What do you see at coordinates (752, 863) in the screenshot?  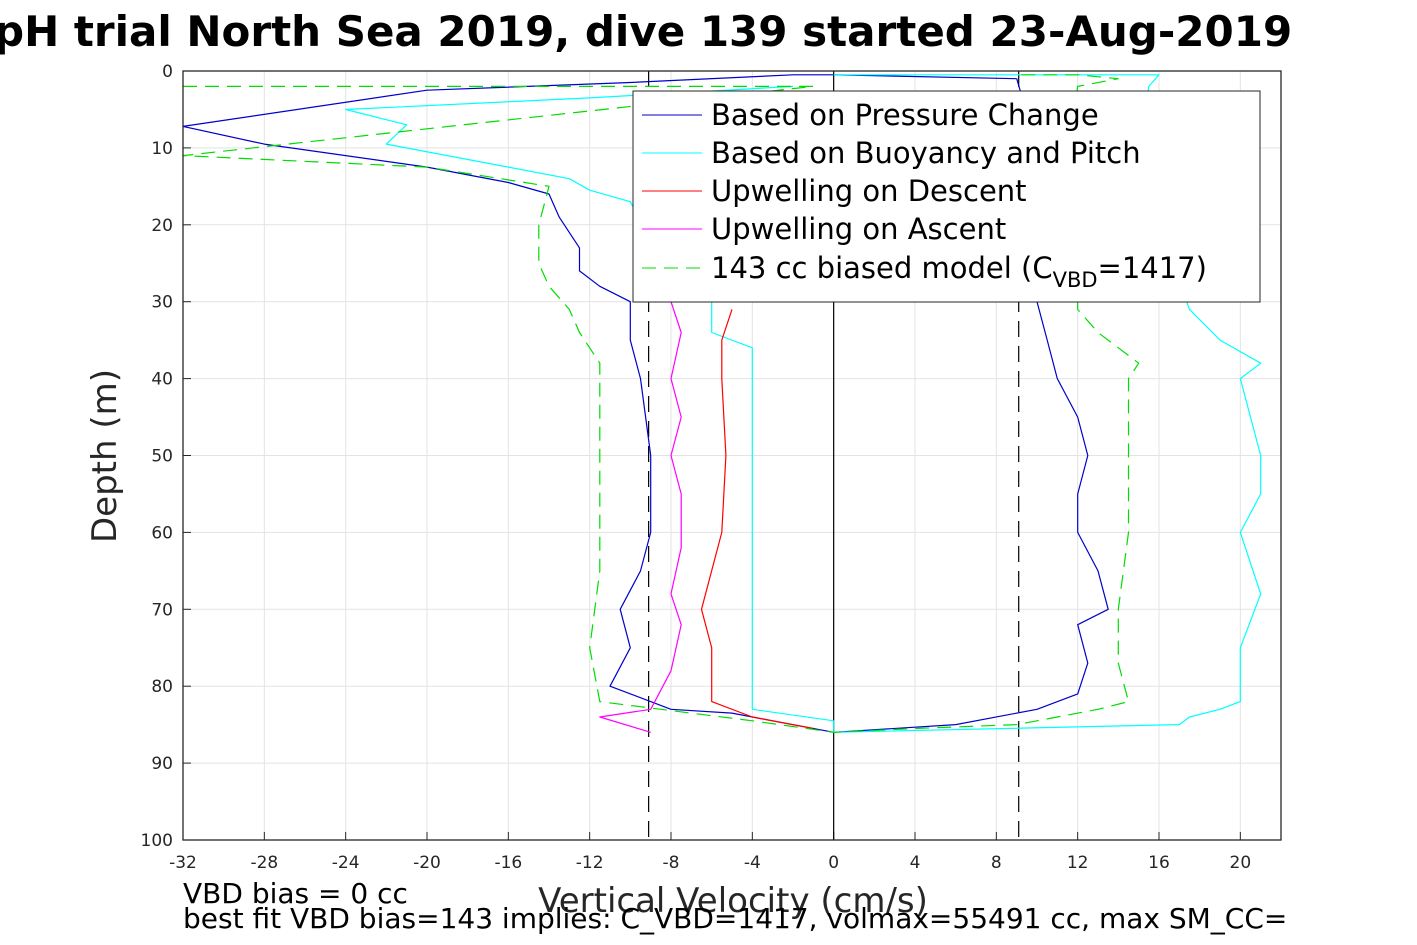 I see `x-tick-label: -4` at bounding box center [752, 863].